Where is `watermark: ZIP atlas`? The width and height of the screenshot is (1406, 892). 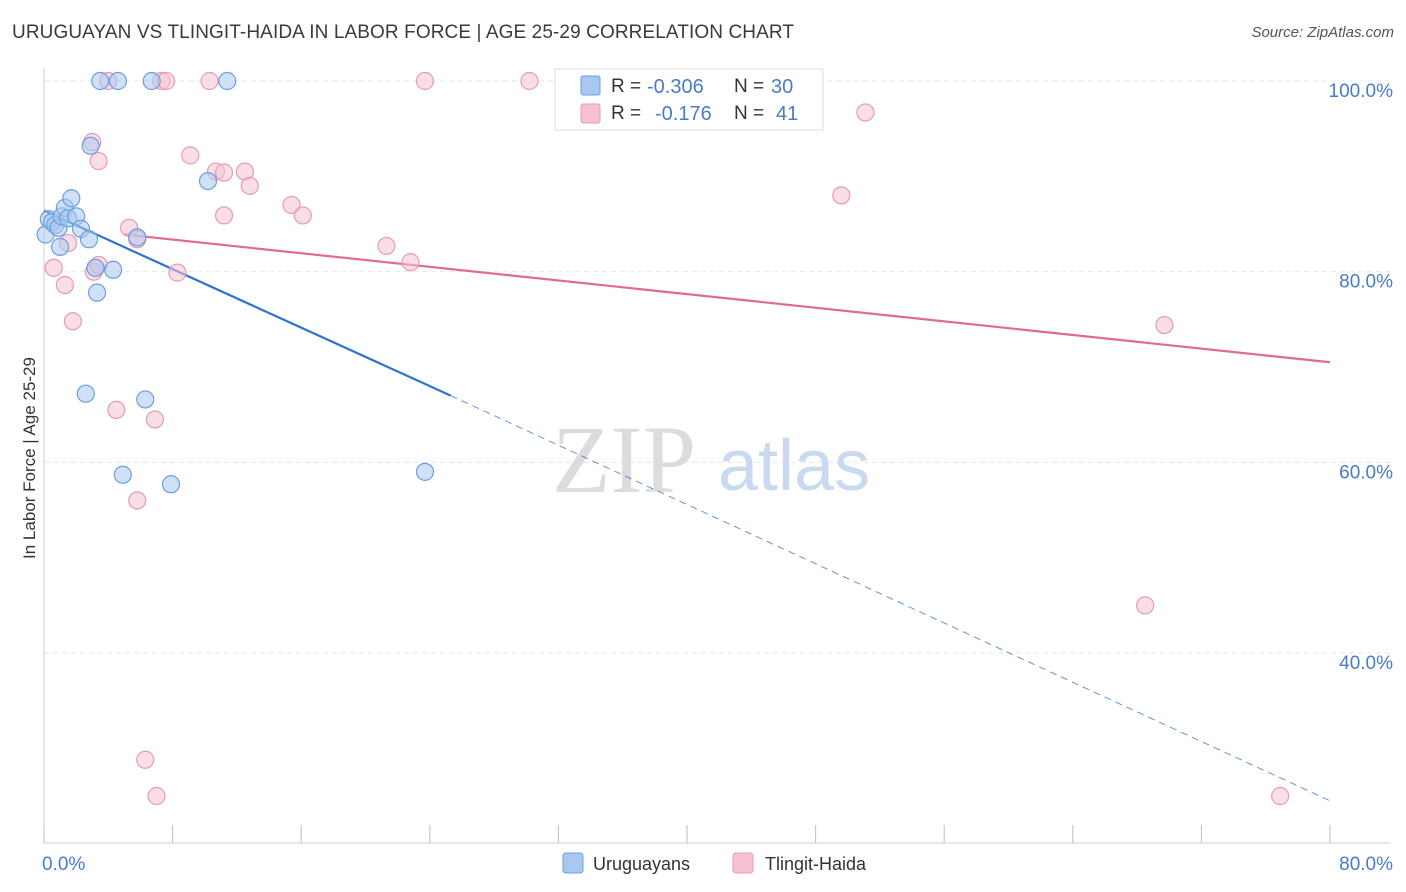 watermark: ZIP atlas is located at coordinates (711, 459).